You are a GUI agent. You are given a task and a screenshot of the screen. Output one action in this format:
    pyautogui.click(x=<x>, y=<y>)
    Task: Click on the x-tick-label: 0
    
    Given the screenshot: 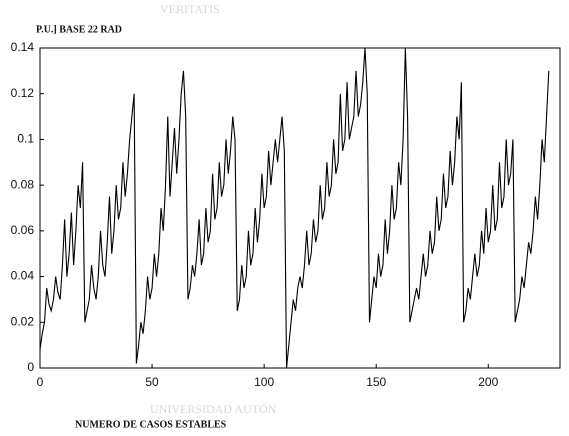 What is the action you would take?
    pyautogui.click(x=40, y=382)
    